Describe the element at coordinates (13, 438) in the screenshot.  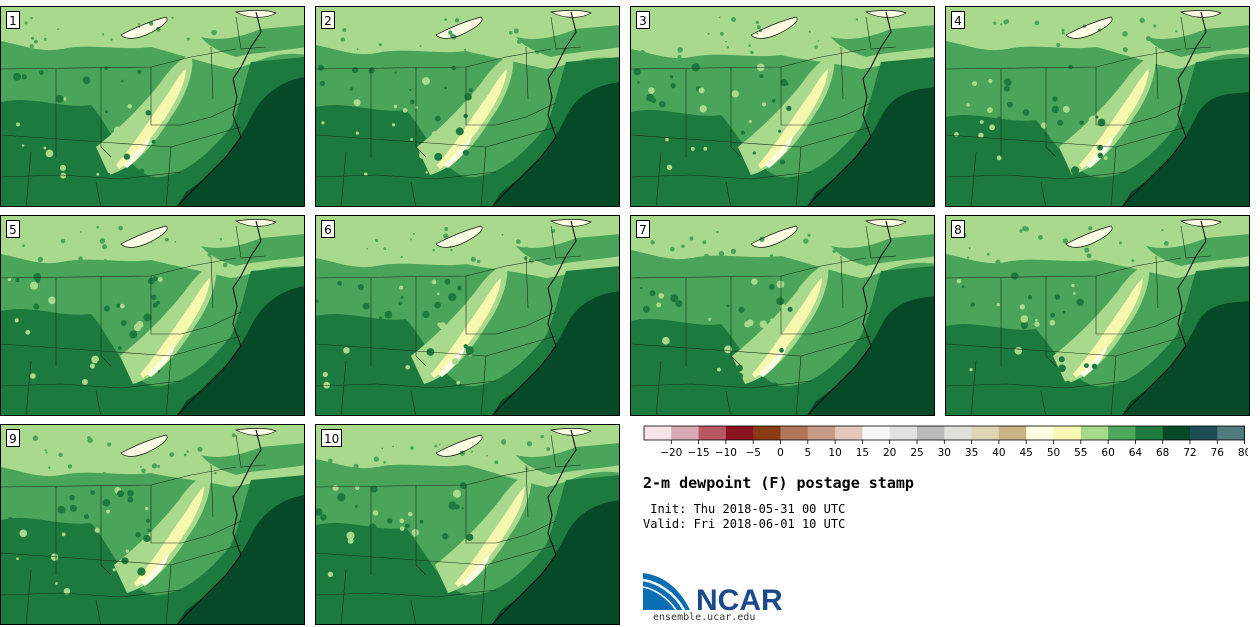
I see `panel-number: 9` at that location.